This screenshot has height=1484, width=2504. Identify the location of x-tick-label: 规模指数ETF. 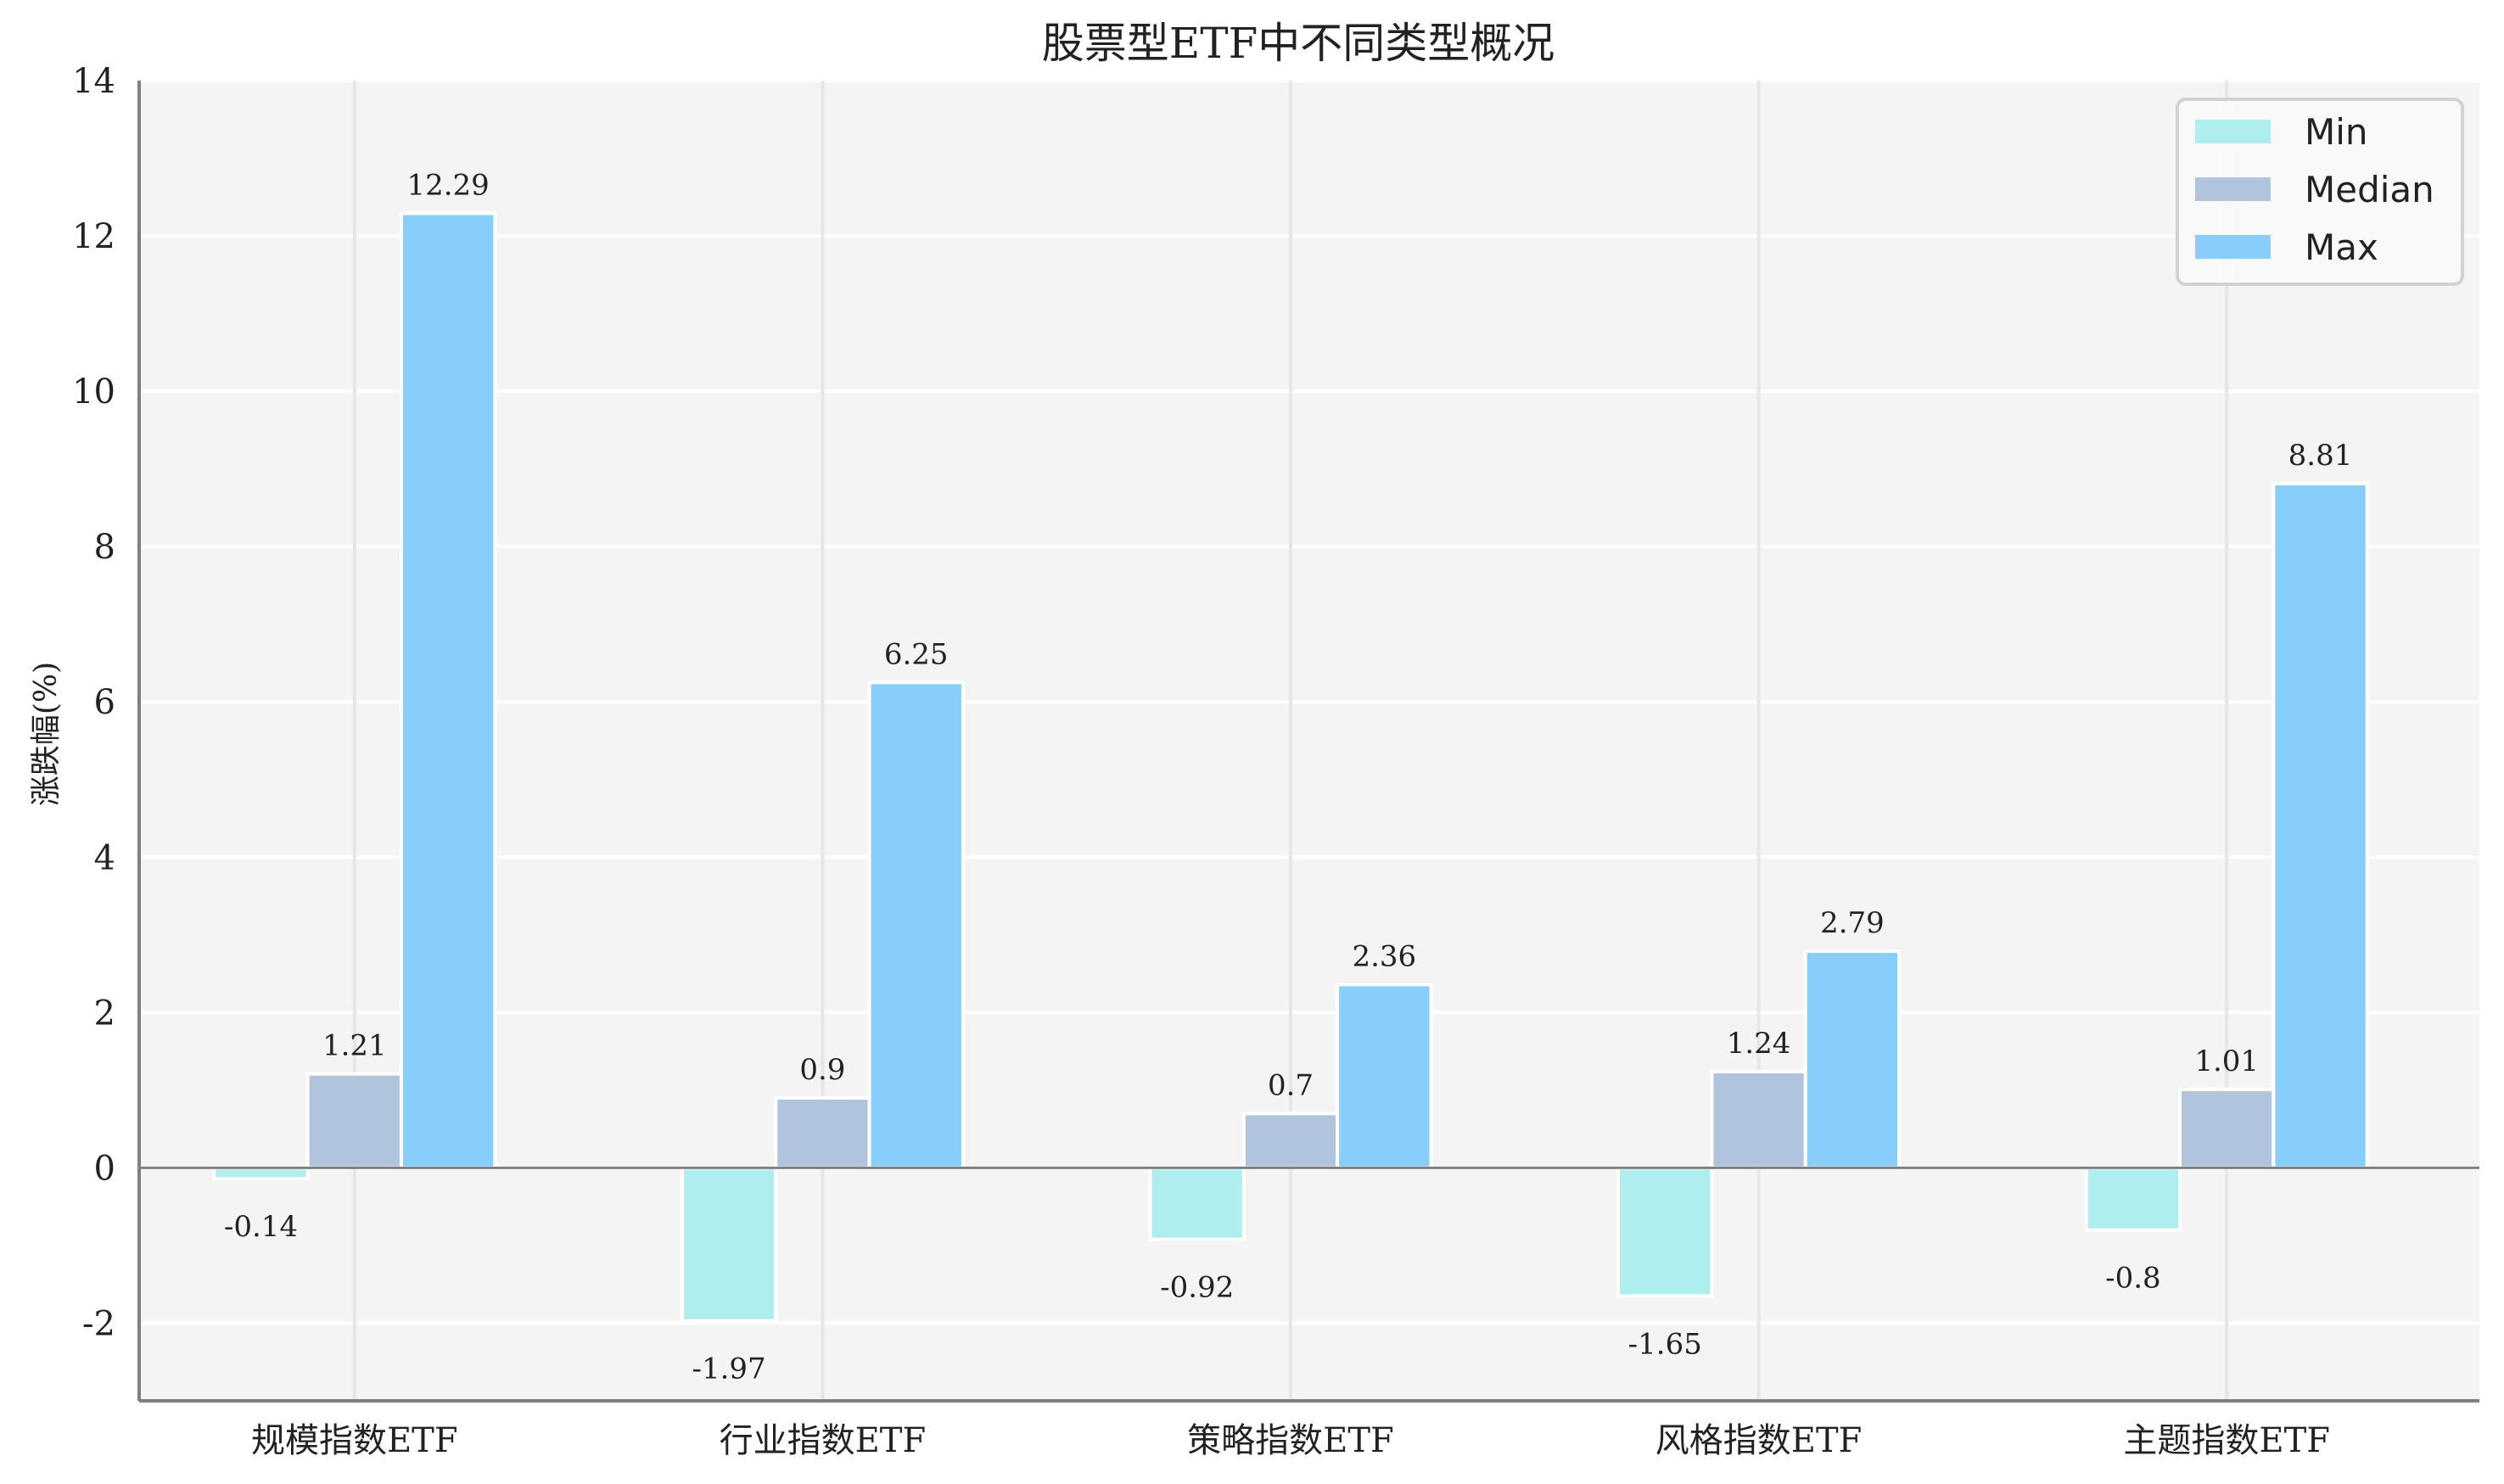
(354, 1440).